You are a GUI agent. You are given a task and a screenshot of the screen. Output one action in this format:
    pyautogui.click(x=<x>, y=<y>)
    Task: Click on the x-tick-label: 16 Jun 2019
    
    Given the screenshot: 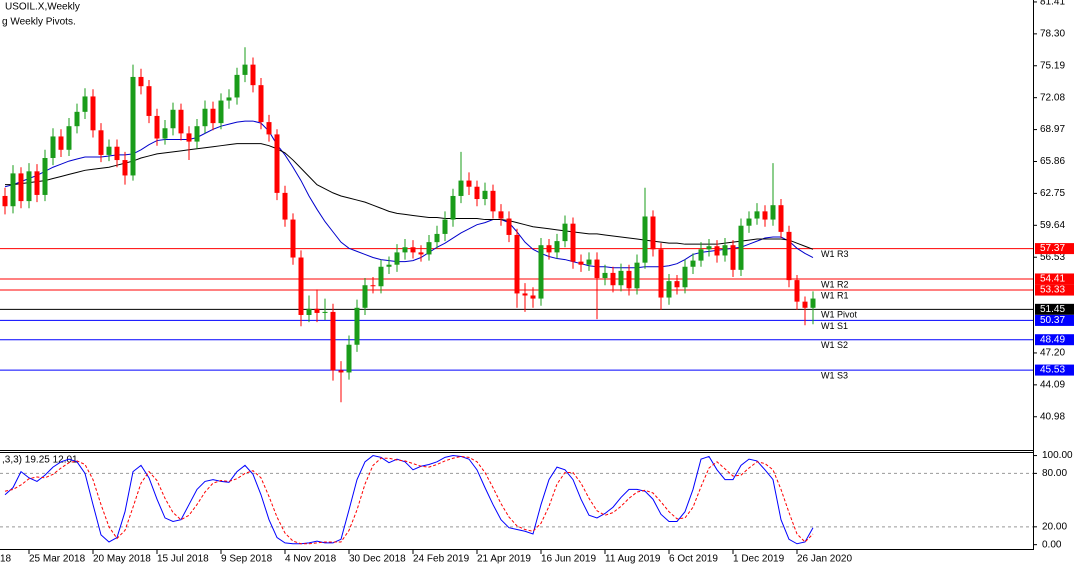 What is the action you would take?
    pyautogui.click(x=568, y=559)
    